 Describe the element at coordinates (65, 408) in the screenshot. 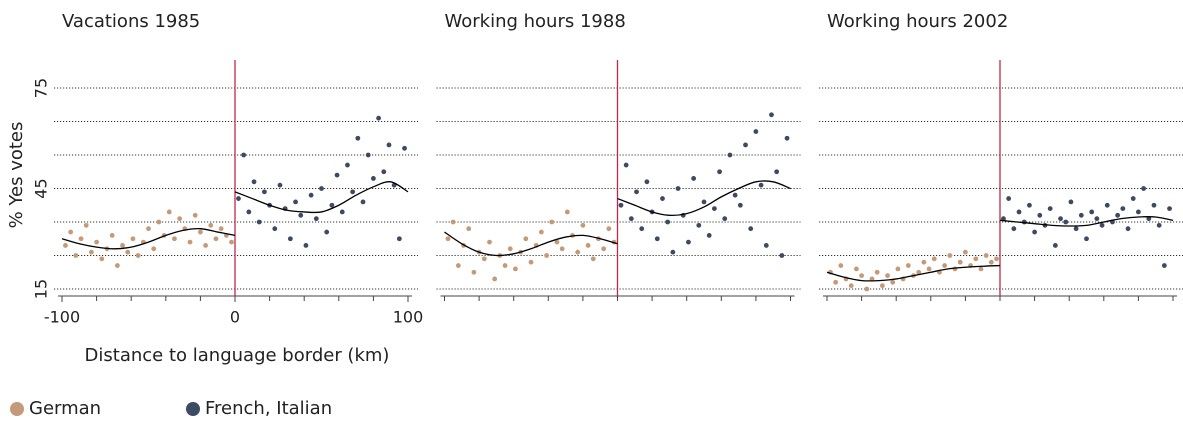

I see `legend-label: German` at that location.